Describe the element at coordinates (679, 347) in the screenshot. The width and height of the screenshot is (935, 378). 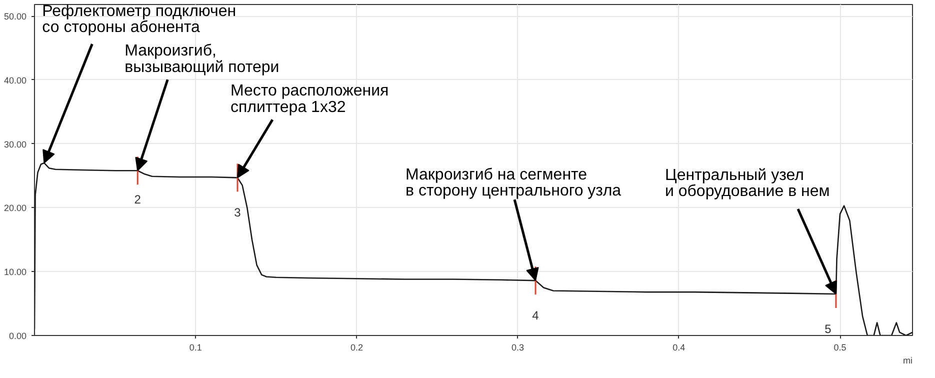
I see `x-tick-label: 0.4` at that location.